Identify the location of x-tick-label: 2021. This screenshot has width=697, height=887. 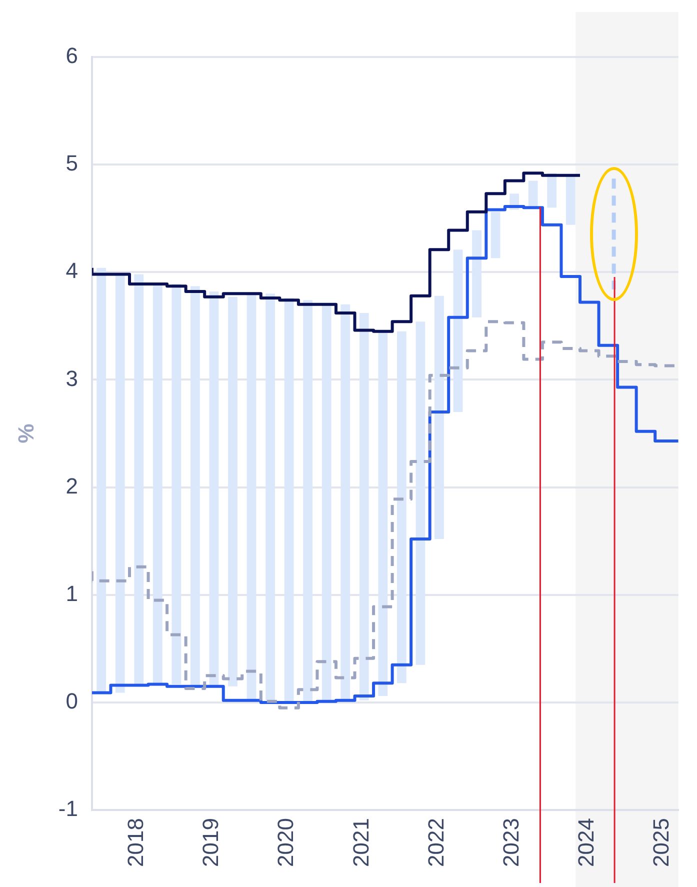
(361, 843).